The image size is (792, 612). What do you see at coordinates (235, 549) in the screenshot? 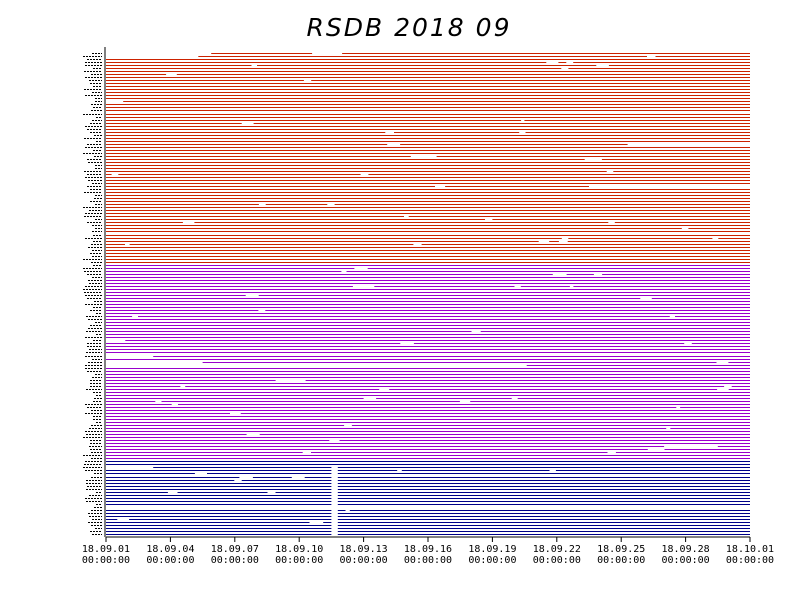
I see `x-tick-label-date-2: 18.09.07` at bounding box center [235, 549].